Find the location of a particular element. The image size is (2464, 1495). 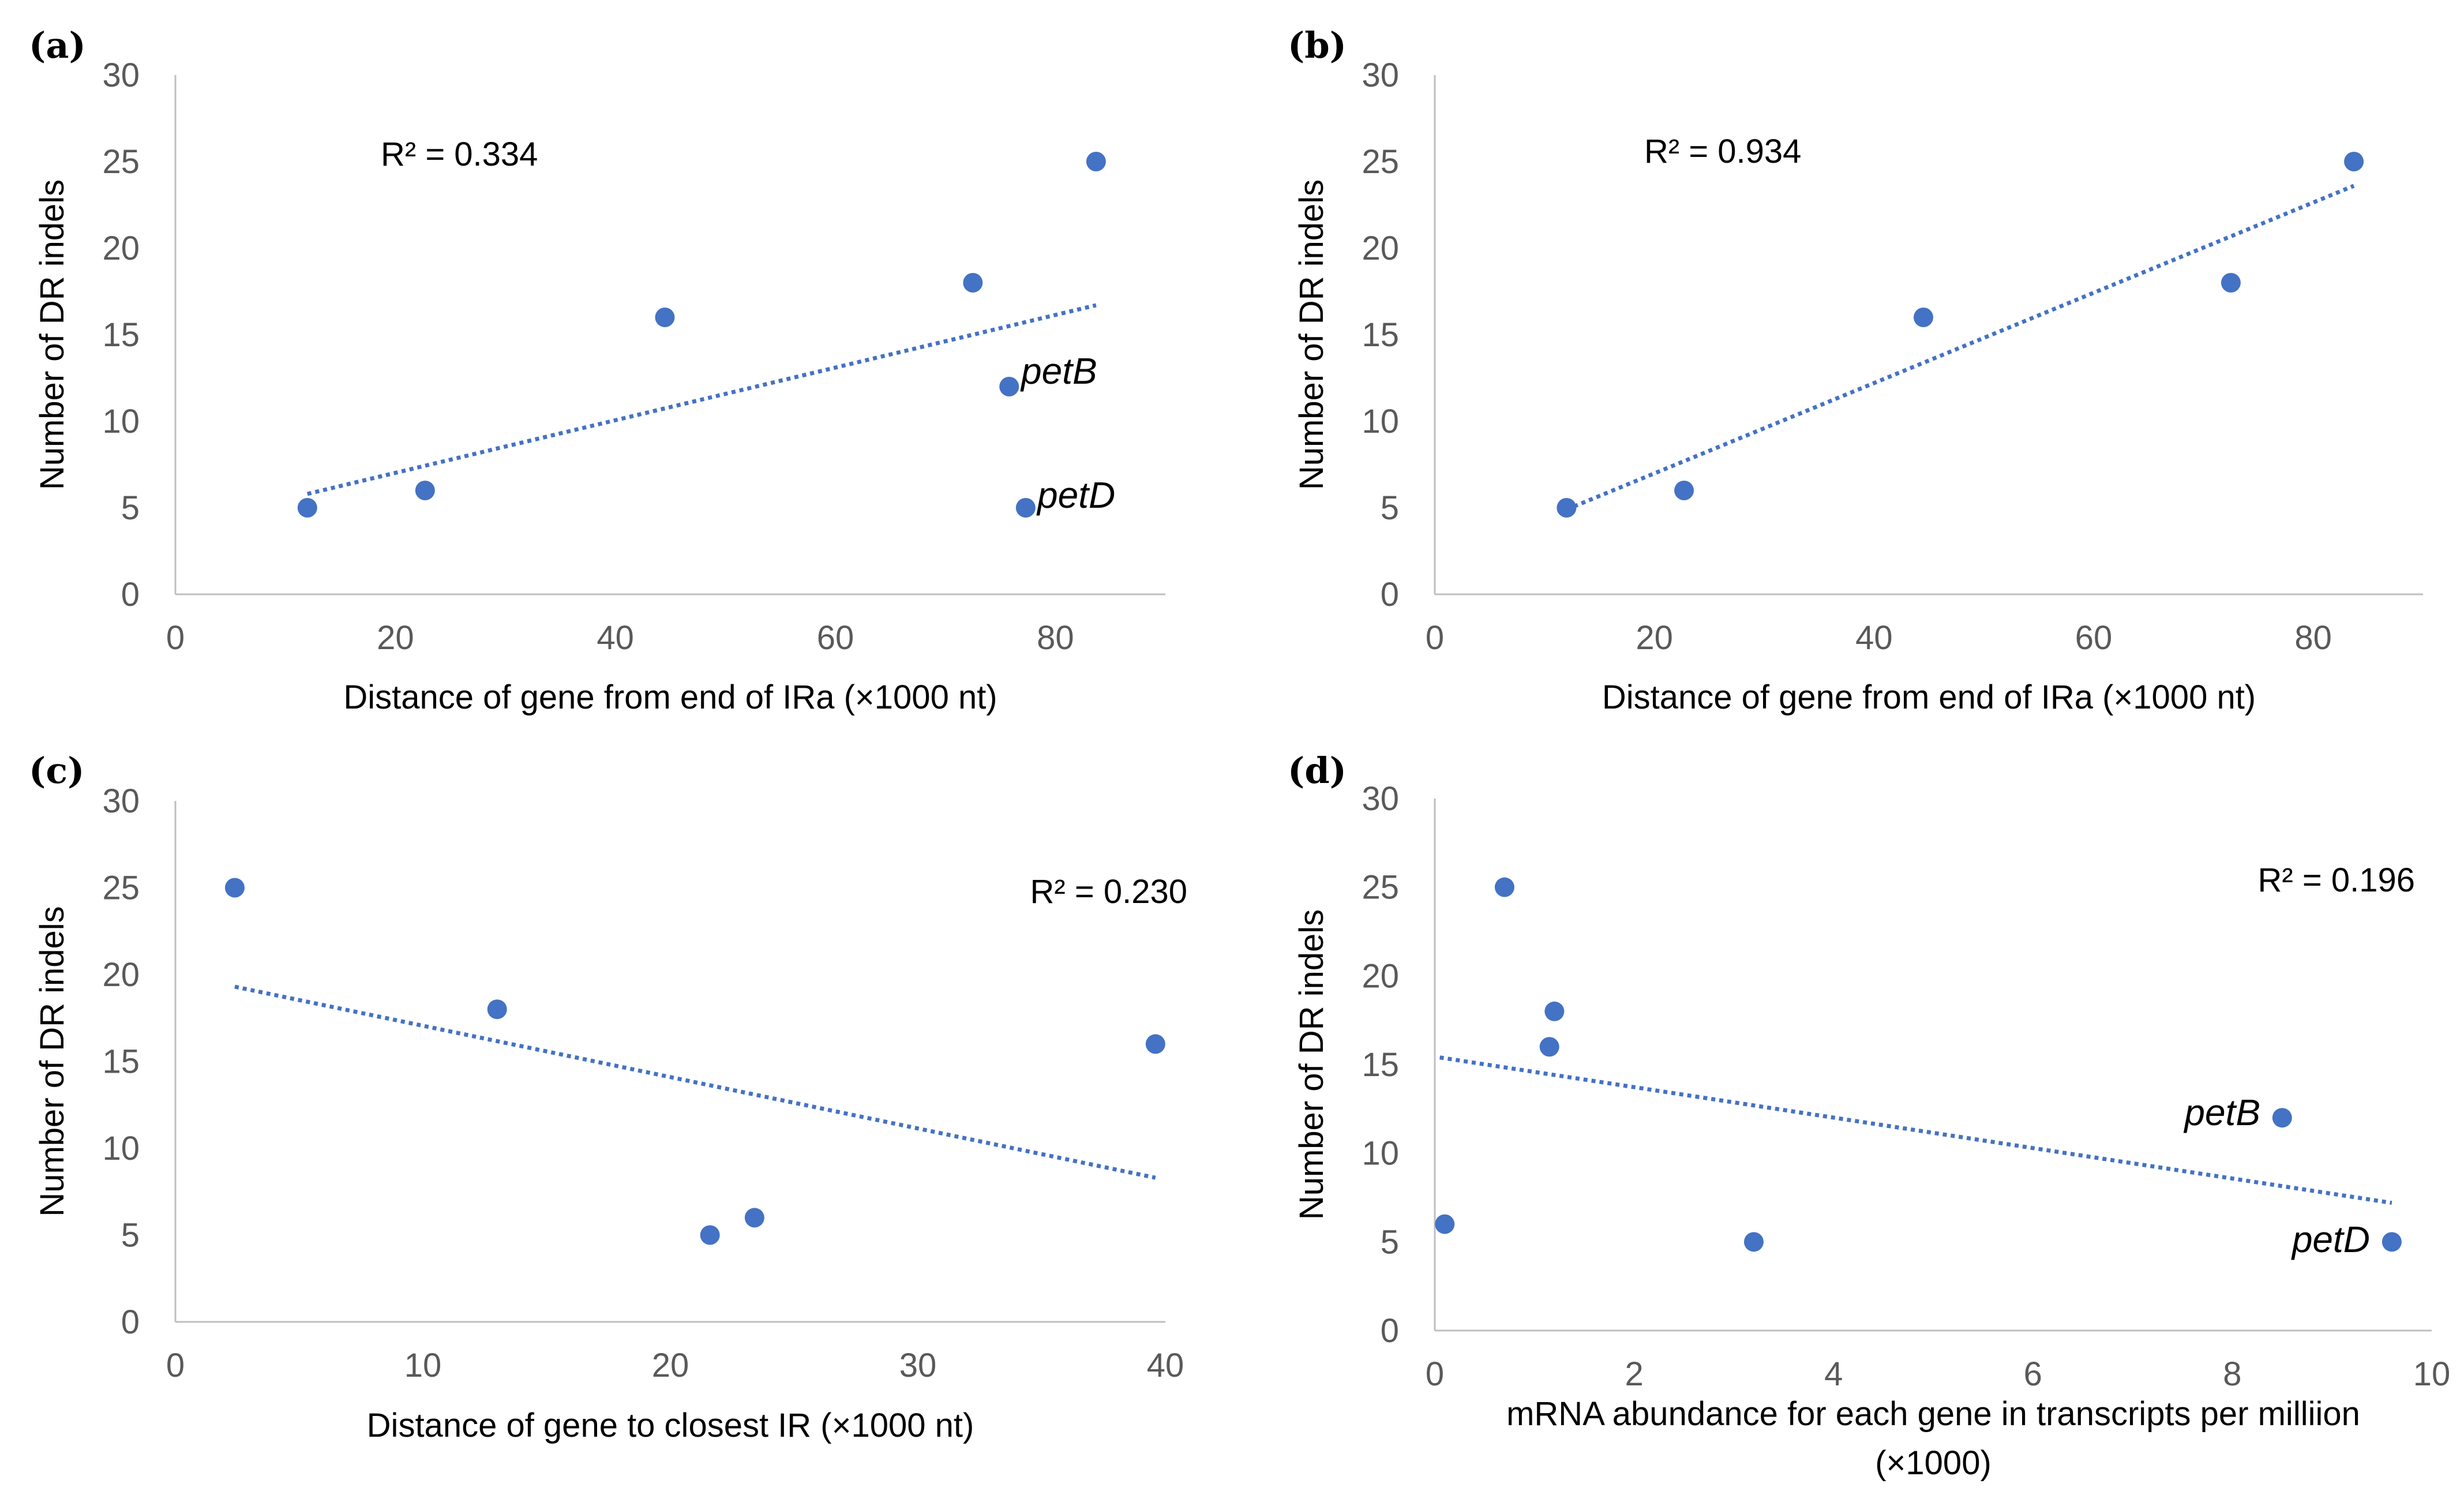

r-squared-label: R² = 0.334 is located at coordinates (459, 154).